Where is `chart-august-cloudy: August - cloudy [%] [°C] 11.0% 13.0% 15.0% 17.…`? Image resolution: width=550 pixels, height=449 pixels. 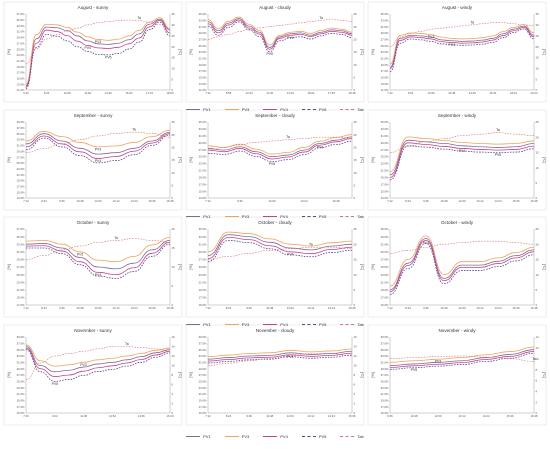 chart-august-cloudy: August - cloudy [%] [°C] 11.0% 13.0% 15.0% 17.… is located at coordinates (275, 52).